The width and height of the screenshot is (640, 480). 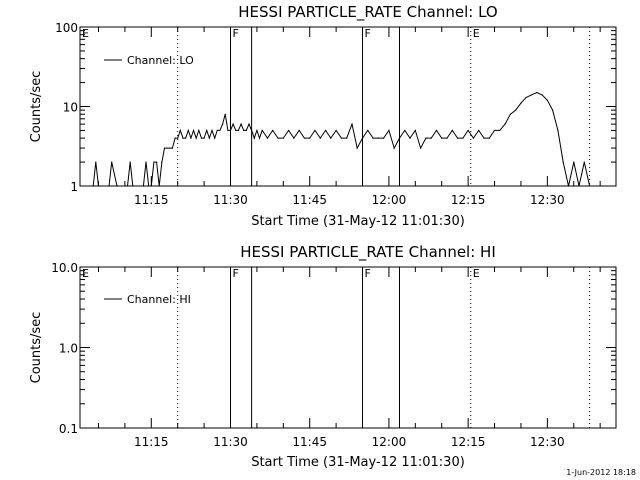 What do you see at coordinates (601, 472) in the screenshot?
I see `footer-timestamp: 1-Jun-2012 18:18` at bounding box center [601, 472].